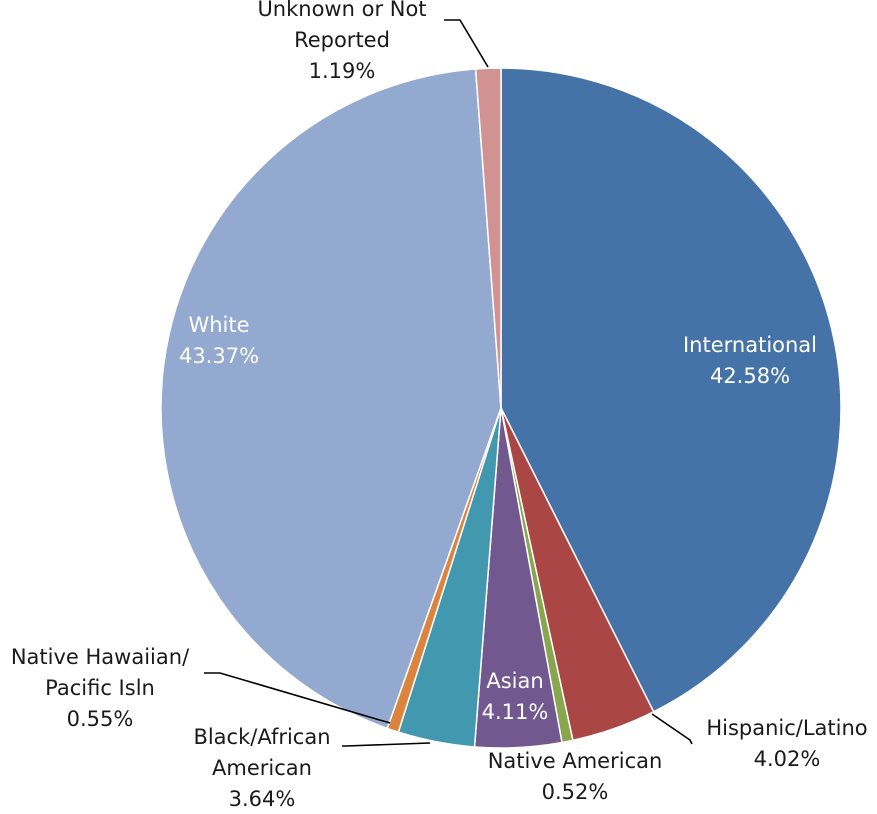  I want to click on slice-unknown, so click(488, 238).